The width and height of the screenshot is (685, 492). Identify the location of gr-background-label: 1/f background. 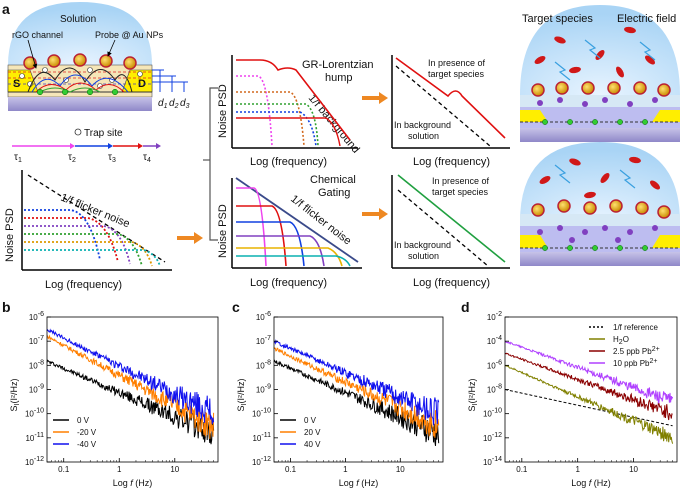
(334, 123).